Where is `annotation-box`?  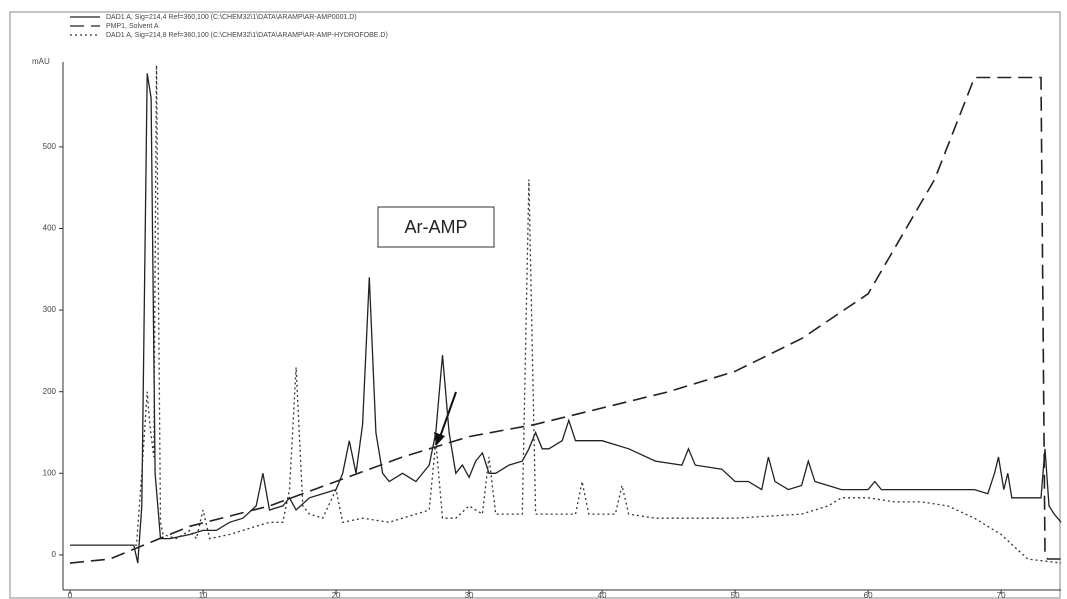 annotation-box is located at coordinates (436, 227).